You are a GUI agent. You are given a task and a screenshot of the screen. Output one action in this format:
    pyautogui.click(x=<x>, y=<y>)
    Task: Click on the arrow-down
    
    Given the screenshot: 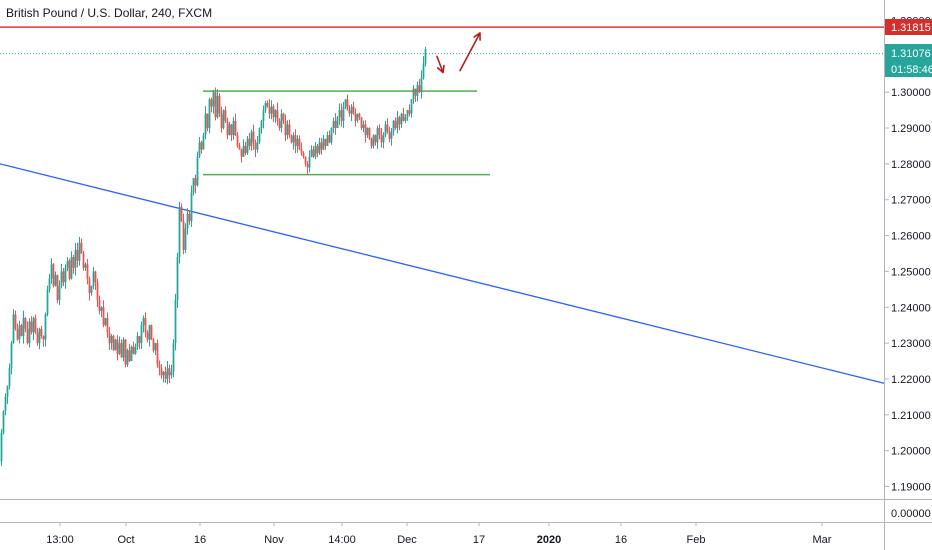 What is the action you would take?
    pyautogui.click(x=440, y=64)
    